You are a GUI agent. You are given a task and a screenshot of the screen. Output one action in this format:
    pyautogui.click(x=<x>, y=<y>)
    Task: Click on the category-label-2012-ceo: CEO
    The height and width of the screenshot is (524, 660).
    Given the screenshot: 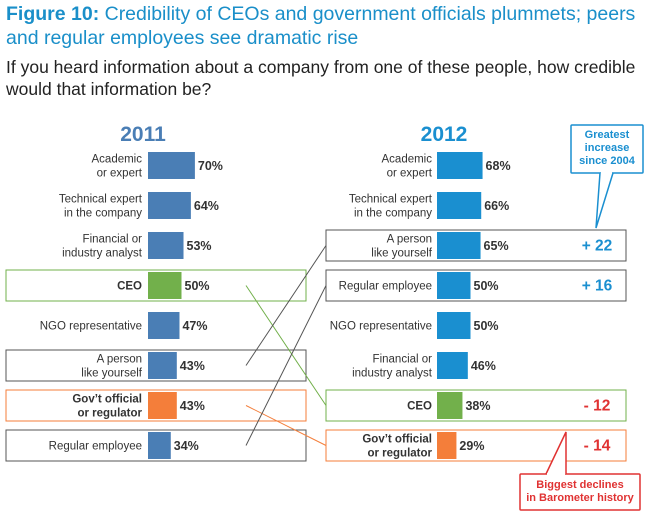 What is the action you would take?
    pyautogui.click(x=419, y=407)
    